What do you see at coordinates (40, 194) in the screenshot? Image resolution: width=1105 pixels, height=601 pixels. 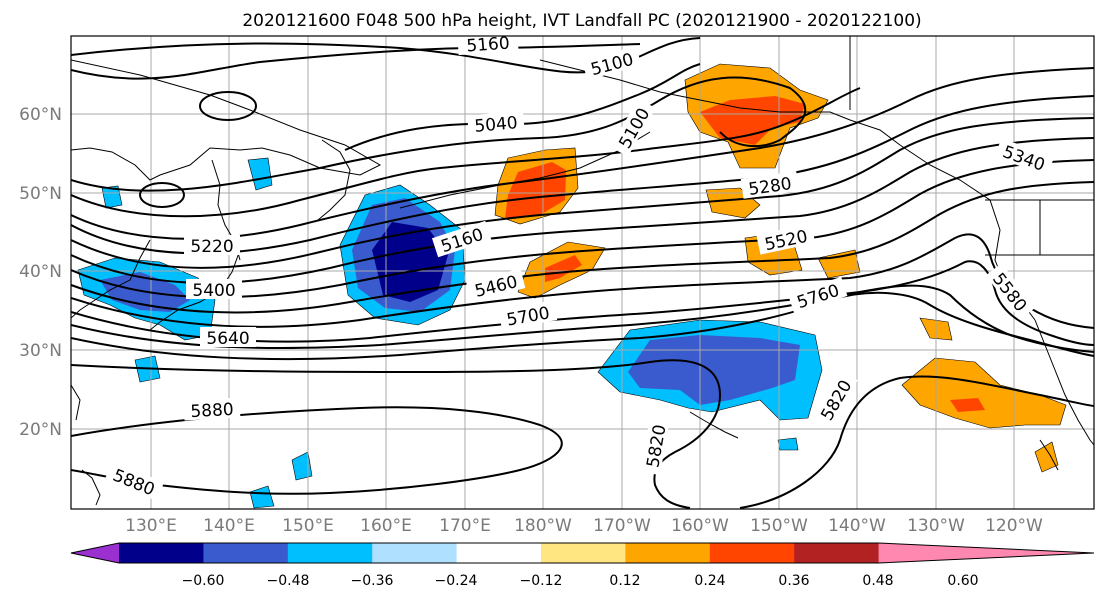 I see `lat-tick: 50°N` at bounding box center [40, 194].